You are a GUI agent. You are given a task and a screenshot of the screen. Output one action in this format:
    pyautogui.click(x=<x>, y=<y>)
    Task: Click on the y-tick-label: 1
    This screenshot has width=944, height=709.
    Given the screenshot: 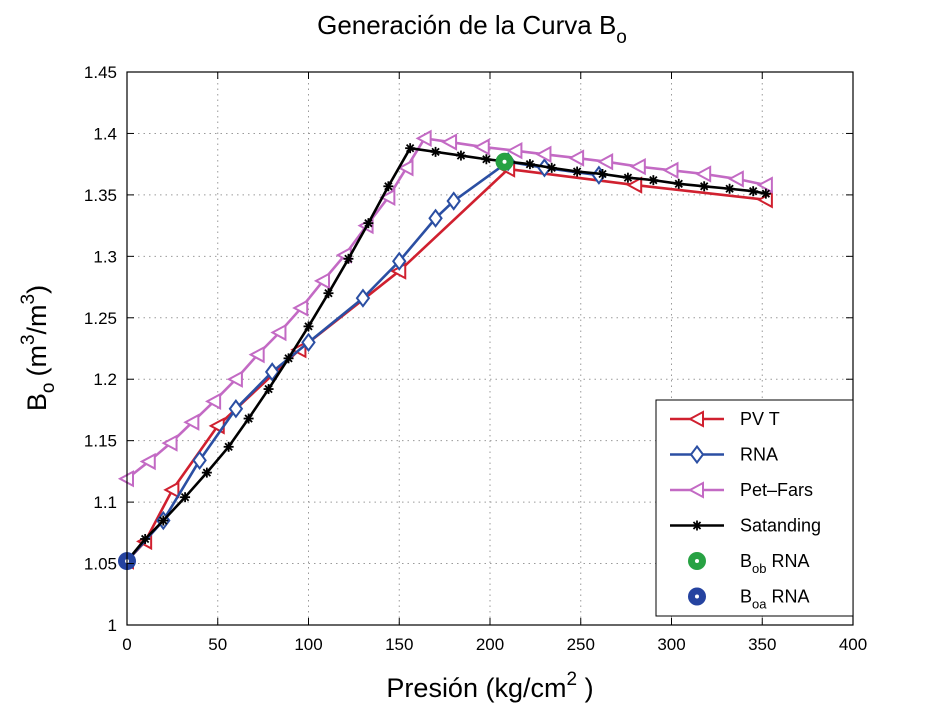 What is the action you would take?
    pyautogui.click(x=112, y=625)
    